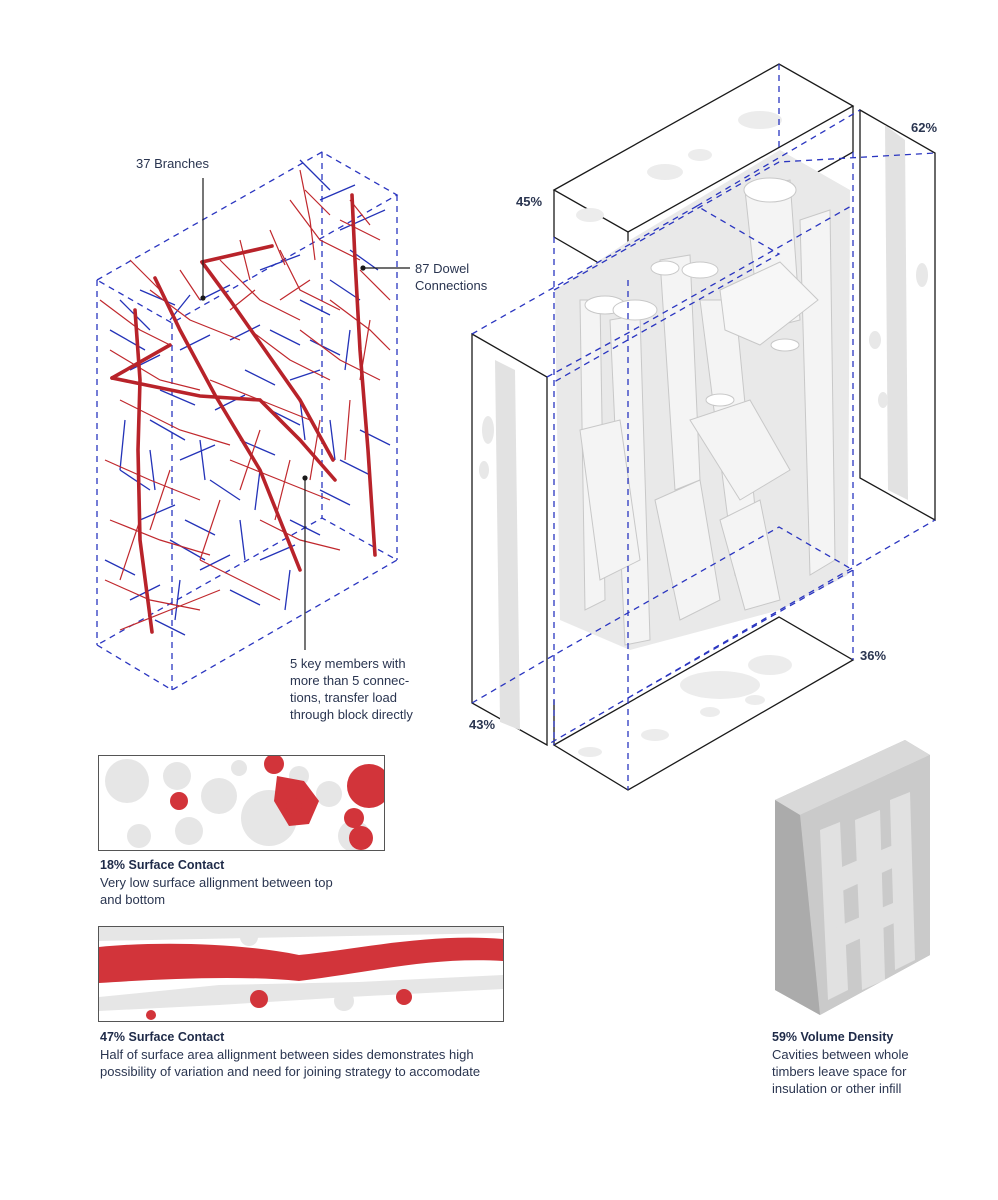 The width and height of the screenshot is (998, 1200). I want to click on percent-right-bottom: 36%, so click(873, 655).